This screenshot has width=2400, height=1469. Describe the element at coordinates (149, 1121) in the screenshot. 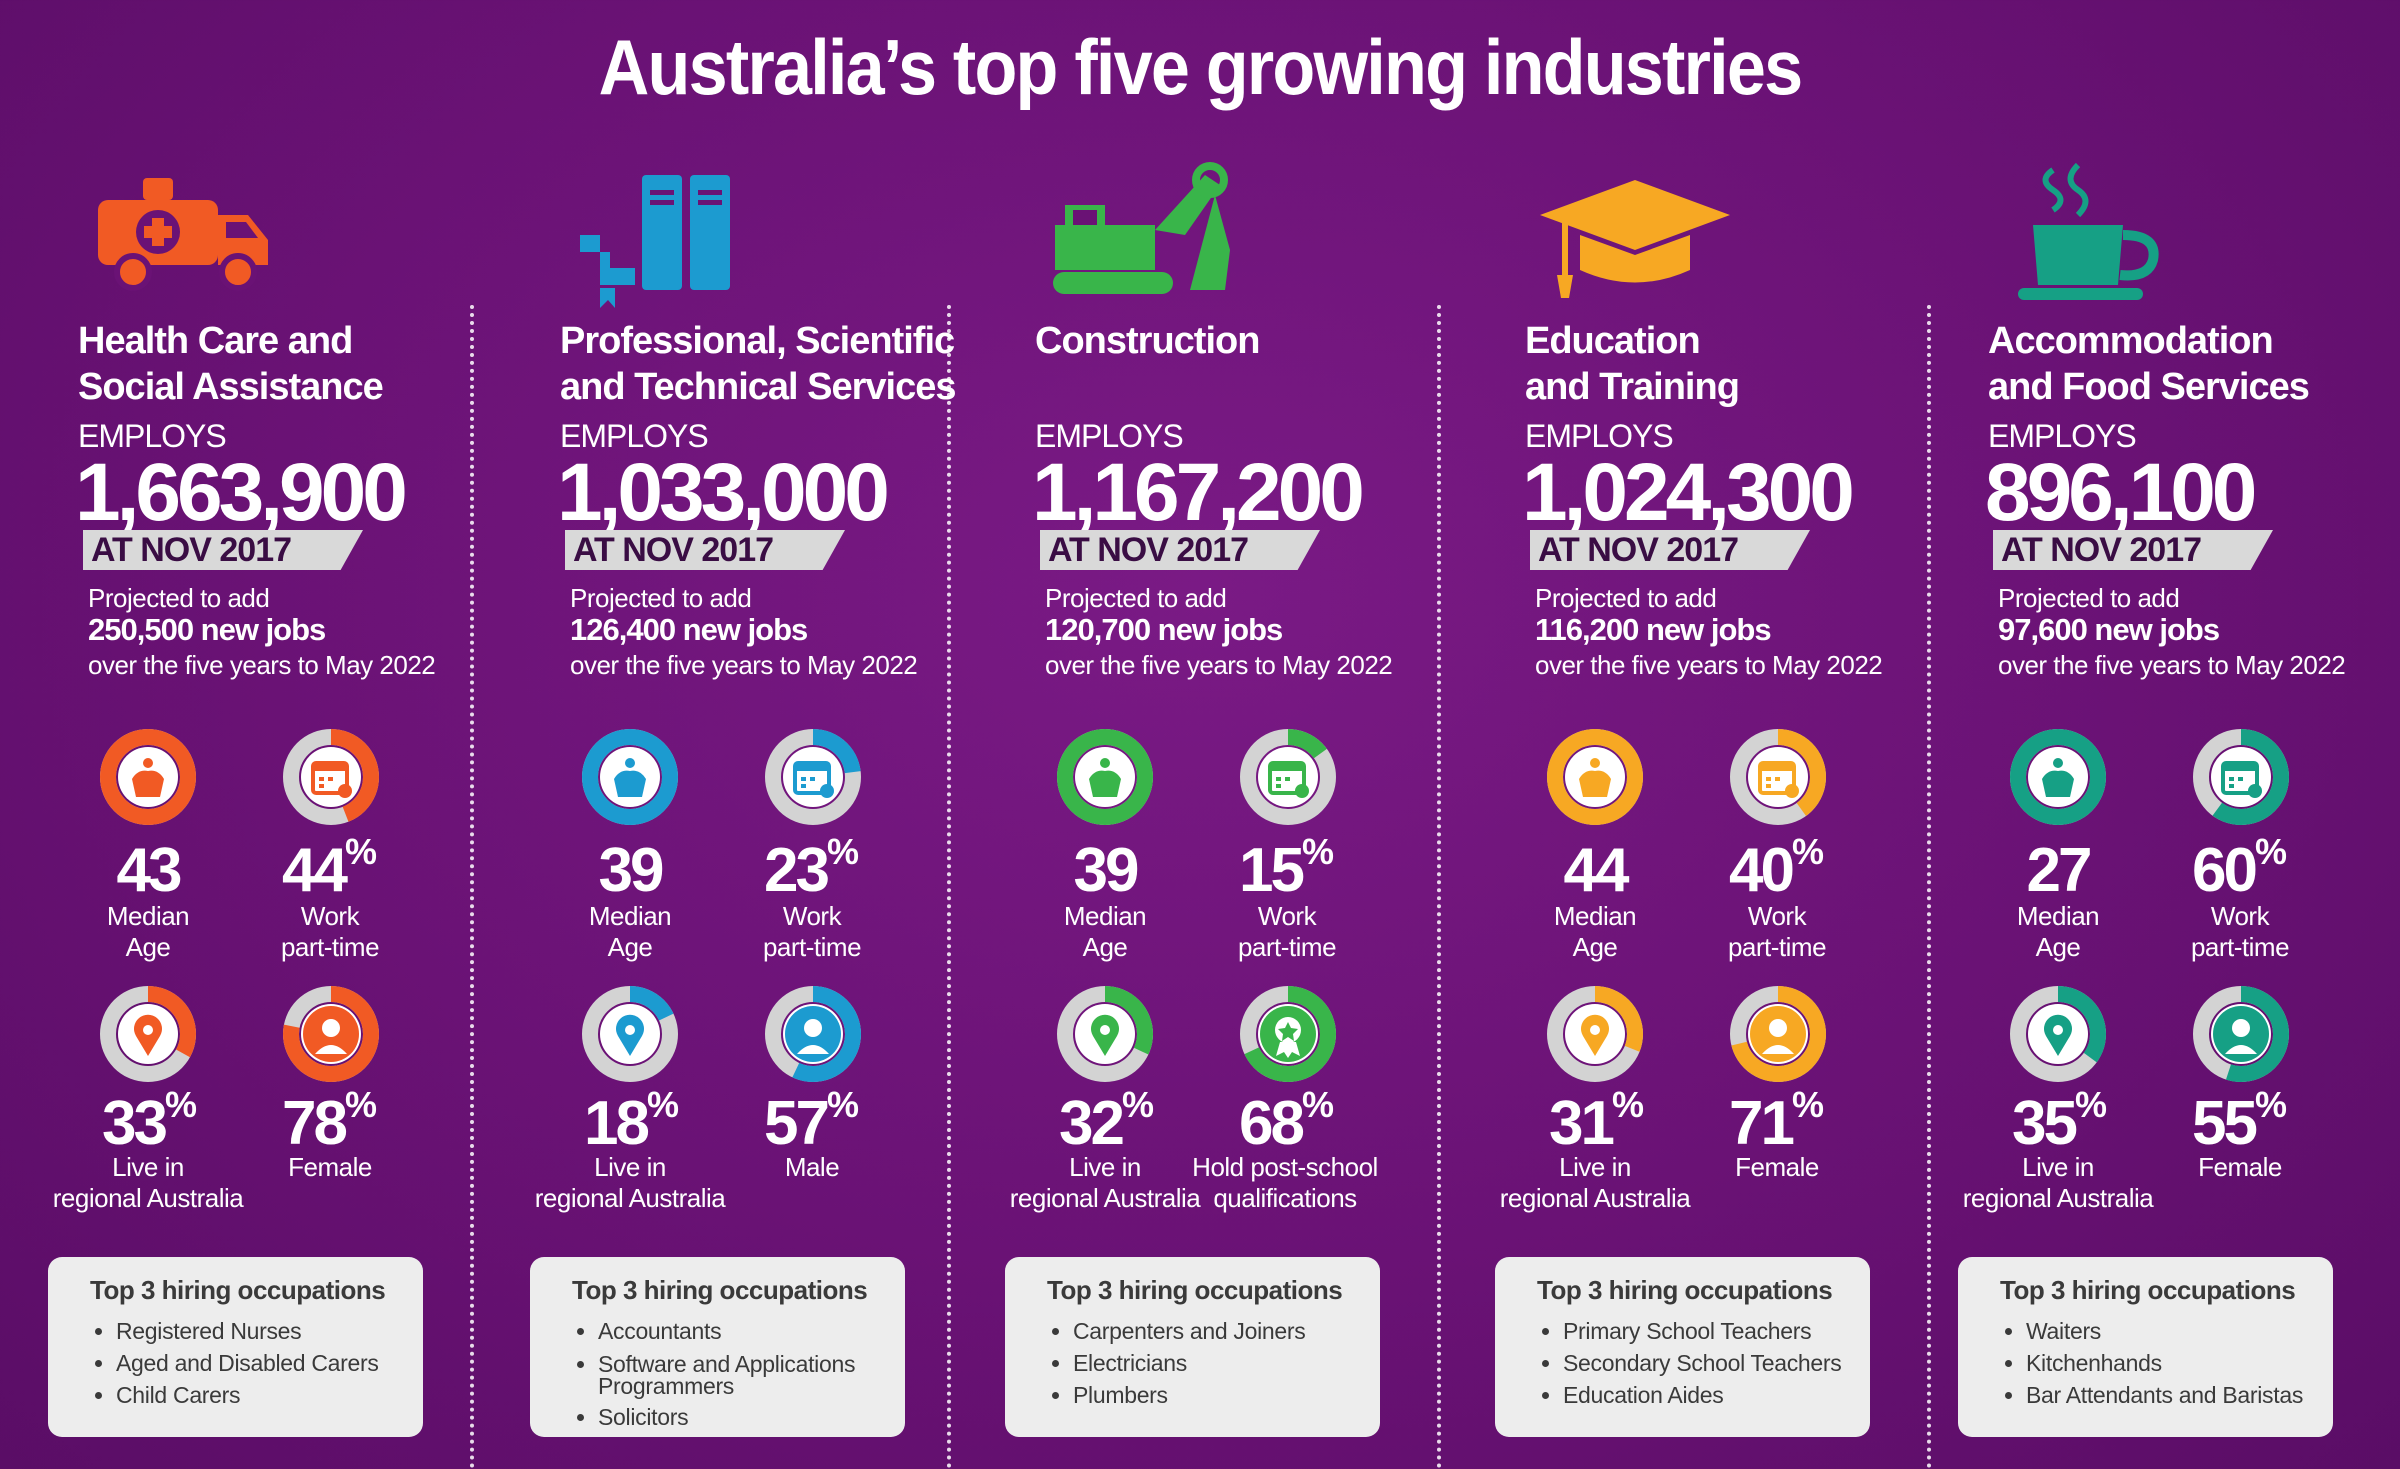

I see `regional-value: 33%` at that location.